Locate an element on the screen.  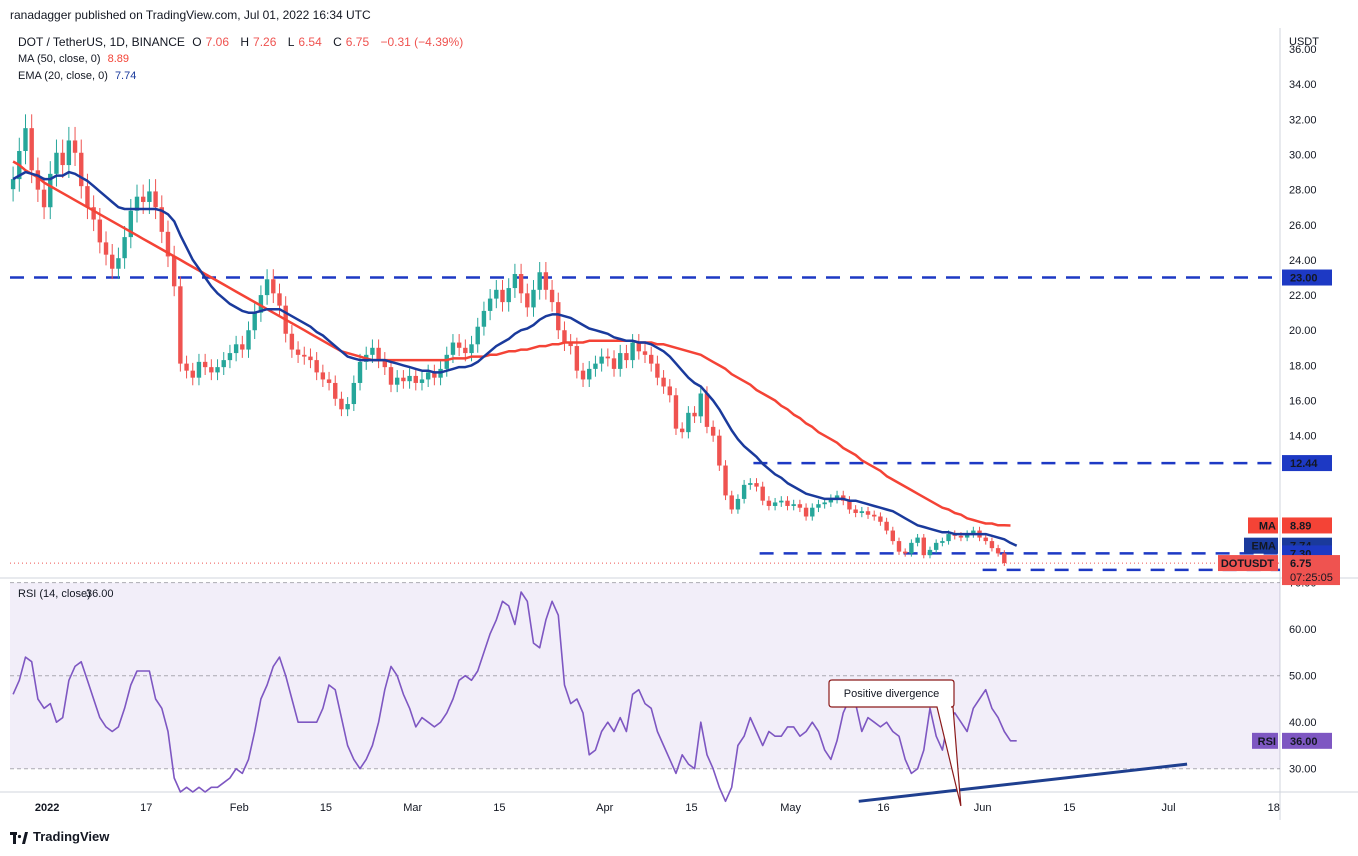
ema-legend-label: EMA (20, close, 0) is located at coordinates (63, 76).